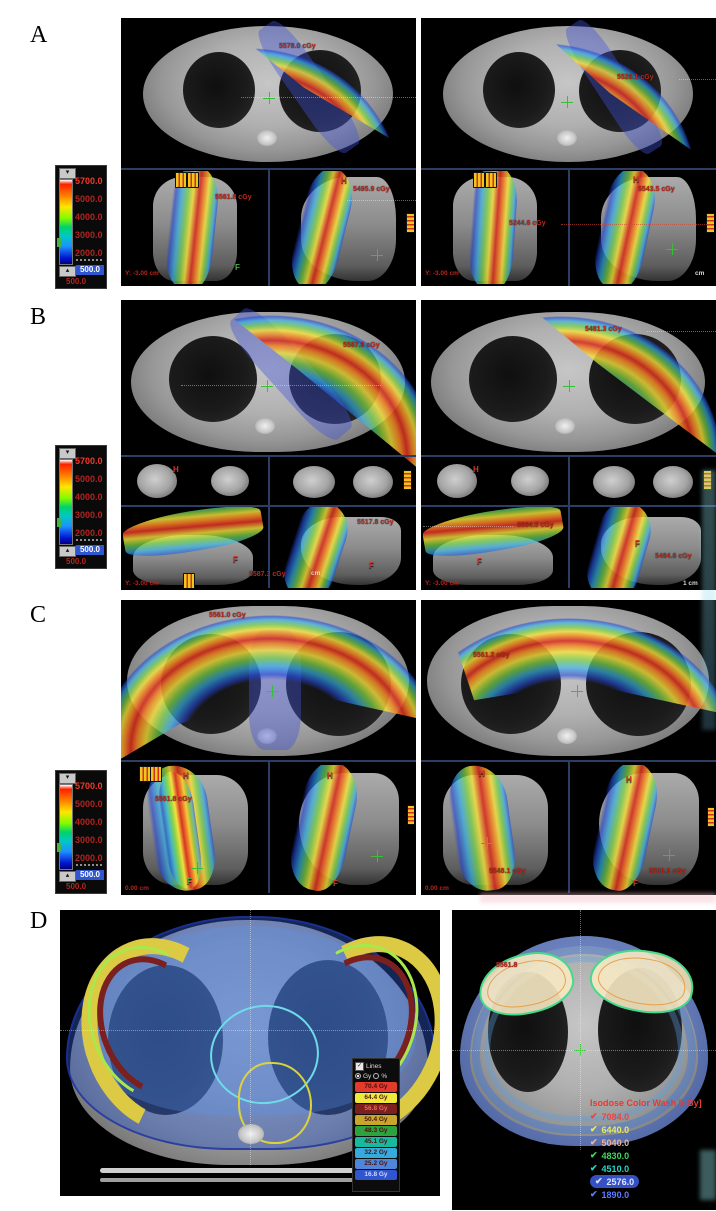  What do you see at coordinates (38, 317) in the screenshot?
I see `panel-label-b: B` at bounding box center [38, 317].